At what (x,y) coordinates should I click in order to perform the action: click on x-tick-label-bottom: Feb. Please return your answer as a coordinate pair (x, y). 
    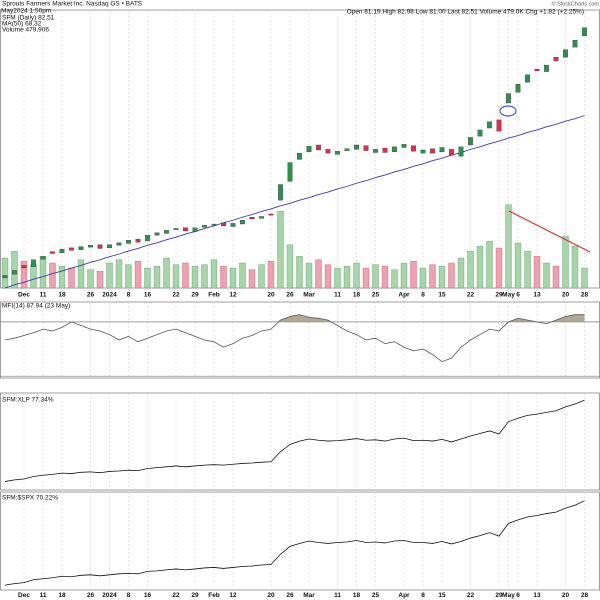
    Looking at the image, I should click on (214, 595).